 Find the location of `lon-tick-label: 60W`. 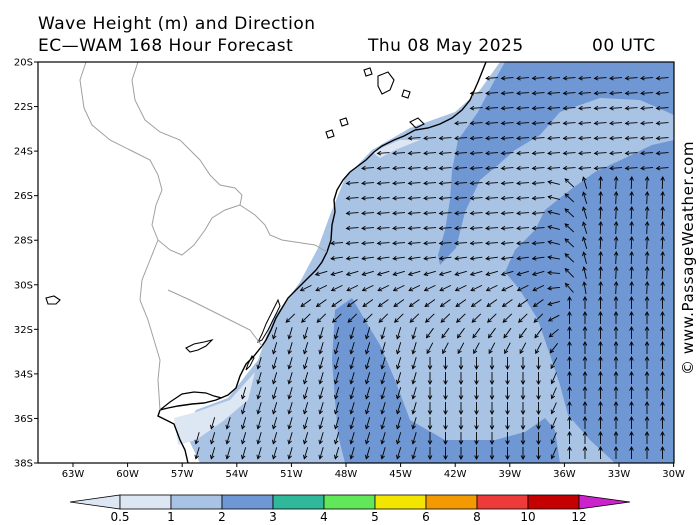

lon-tick-label: 60W is located at coordinates (127, 474).